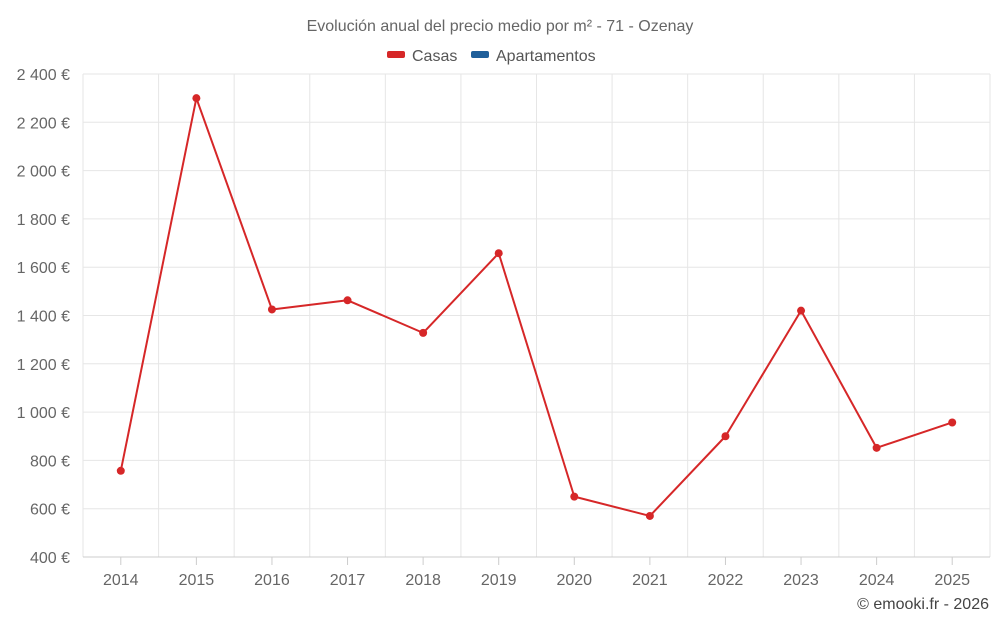  I want to click on x-tick-label: 2019, so click(499, 580).